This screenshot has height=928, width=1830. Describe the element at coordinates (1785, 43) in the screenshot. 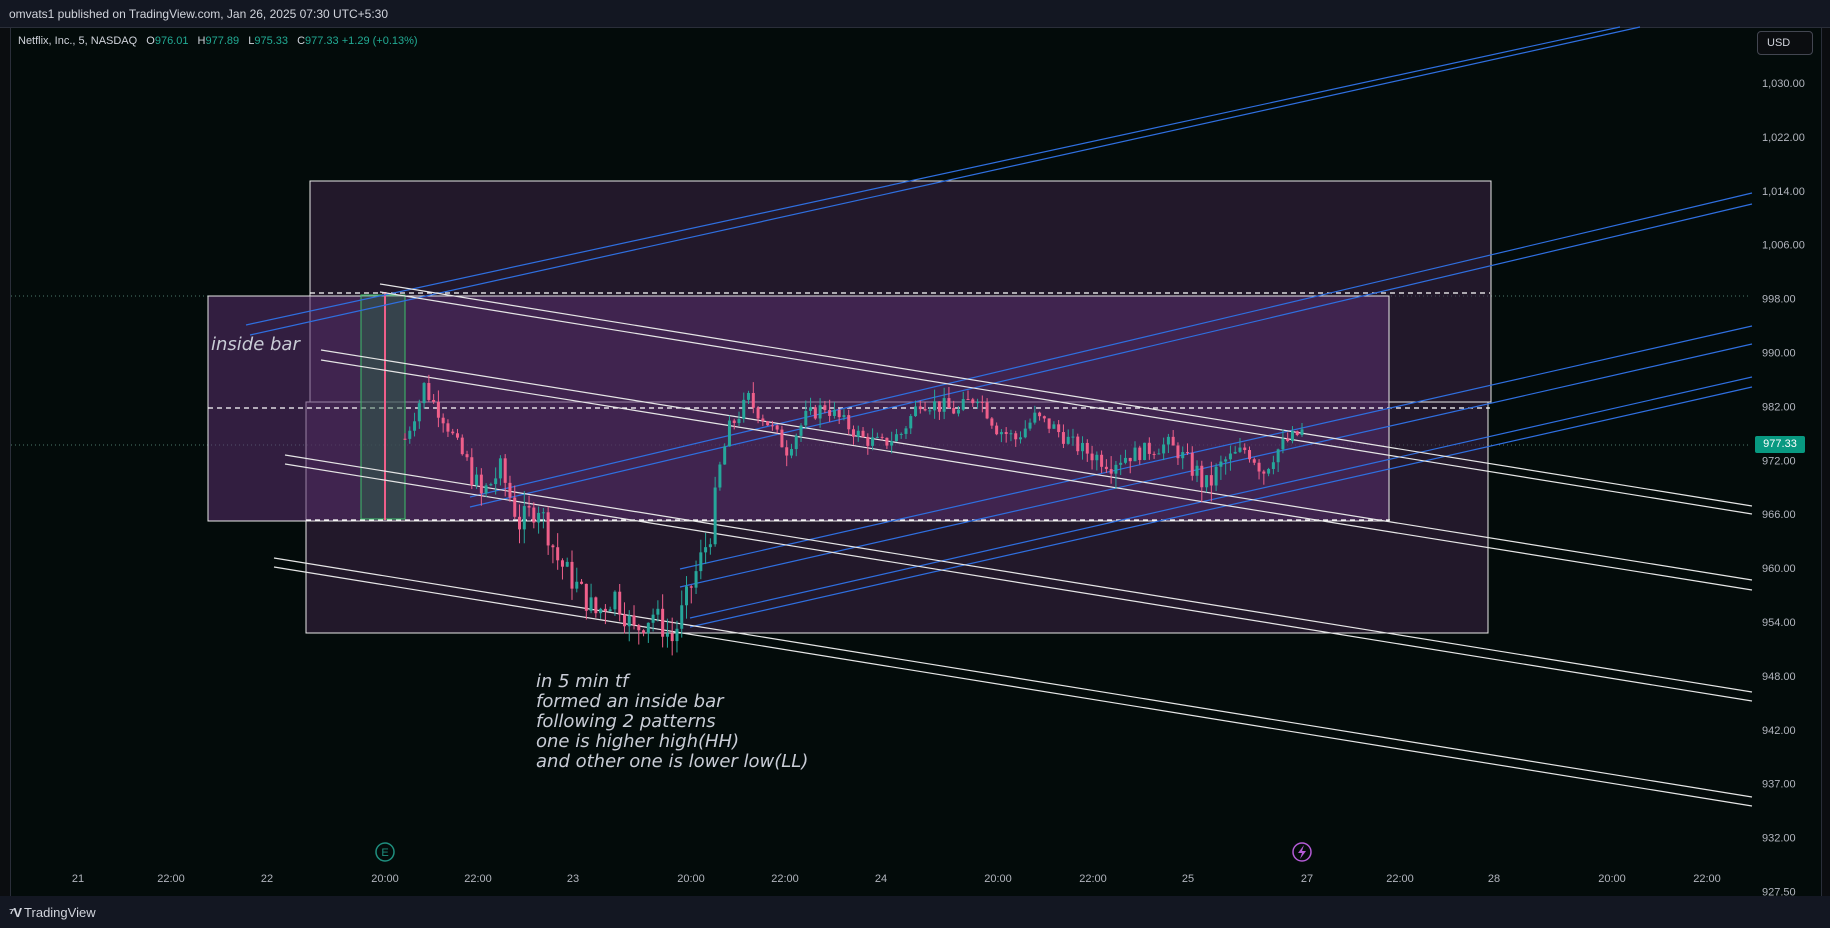

I see `currency-button: USD` at that location.